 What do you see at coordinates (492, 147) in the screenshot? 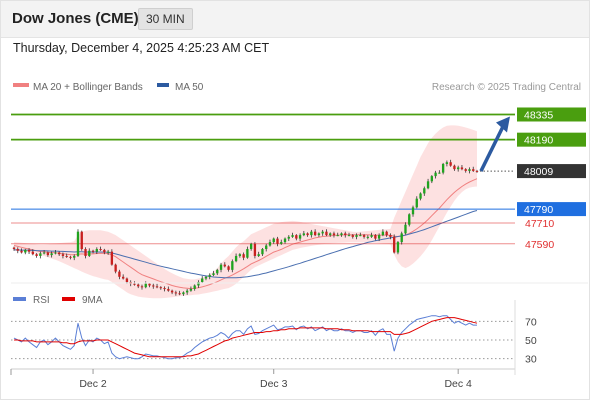
I see `forecast-arrow-shaft` at bounding box center [492, 147].